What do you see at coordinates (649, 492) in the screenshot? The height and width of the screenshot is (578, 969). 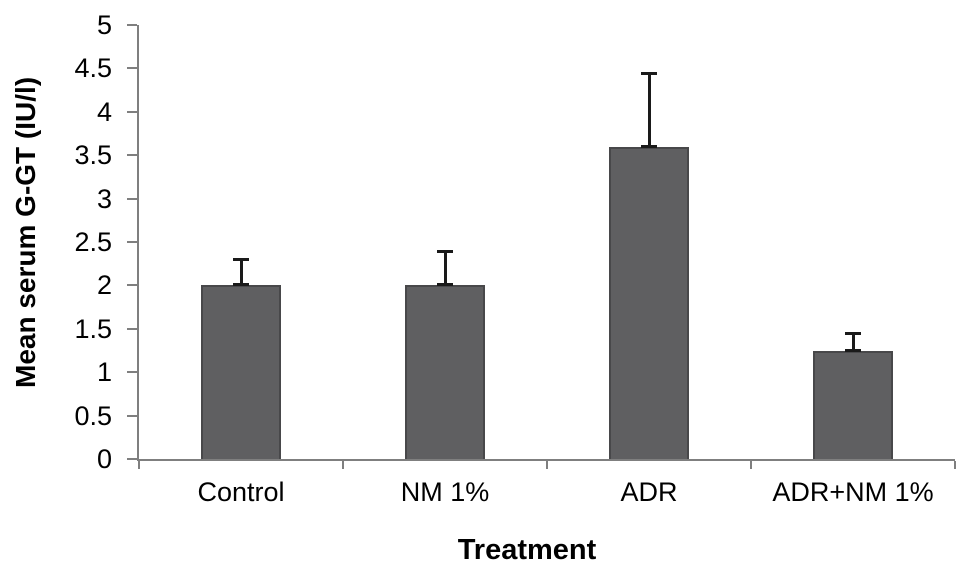 I see `x-category-label: ADR` at bounding box center [649, 492].